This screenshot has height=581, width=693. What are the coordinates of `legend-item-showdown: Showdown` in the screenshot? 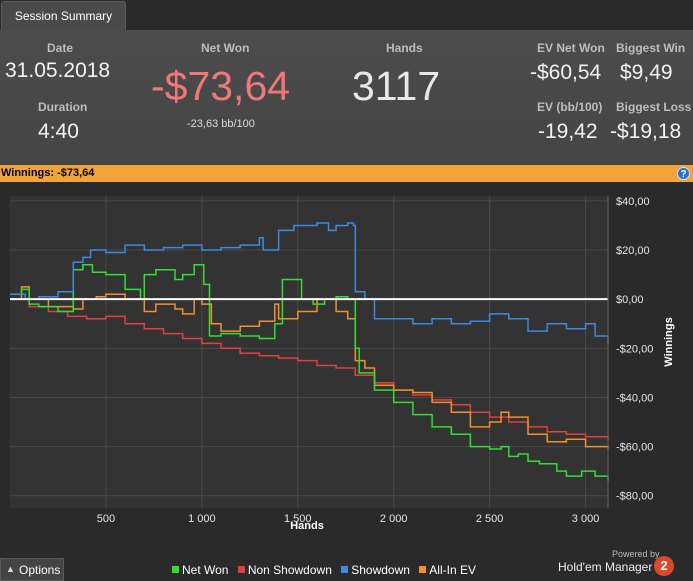 It's located at (375, 570).